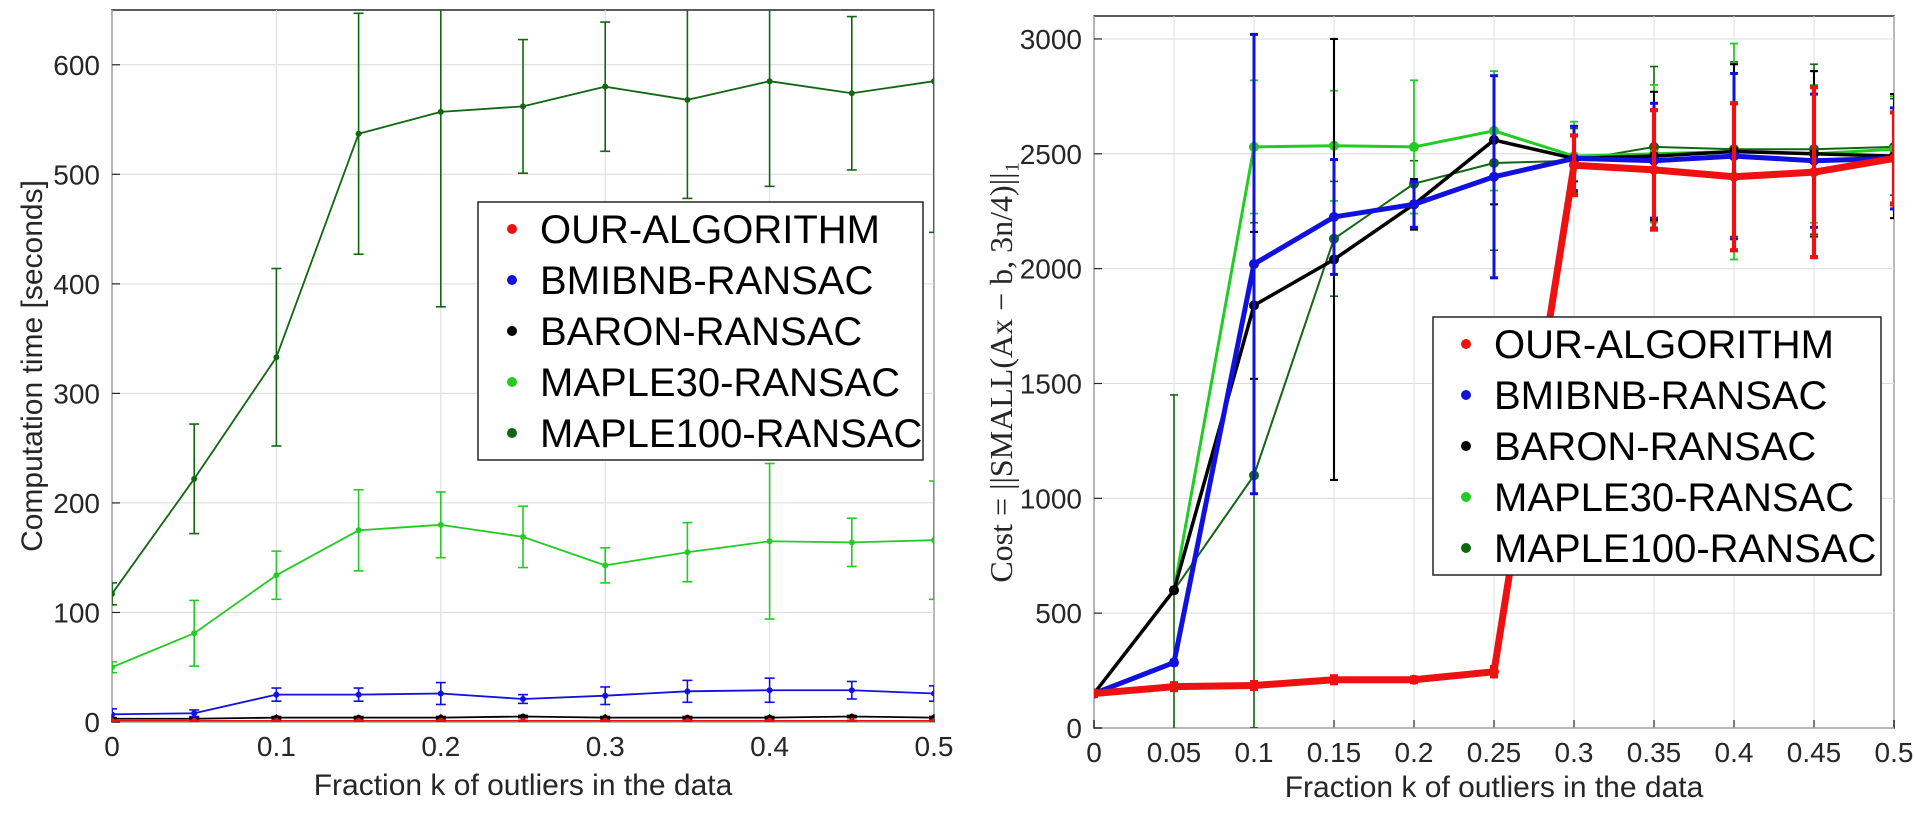 The height and width of the screenshot is (813, 1914). What do you see at coordinates (76, 612) in the screenshot?
I see `y-tick-label: 100` at bounding box center [76, 612].